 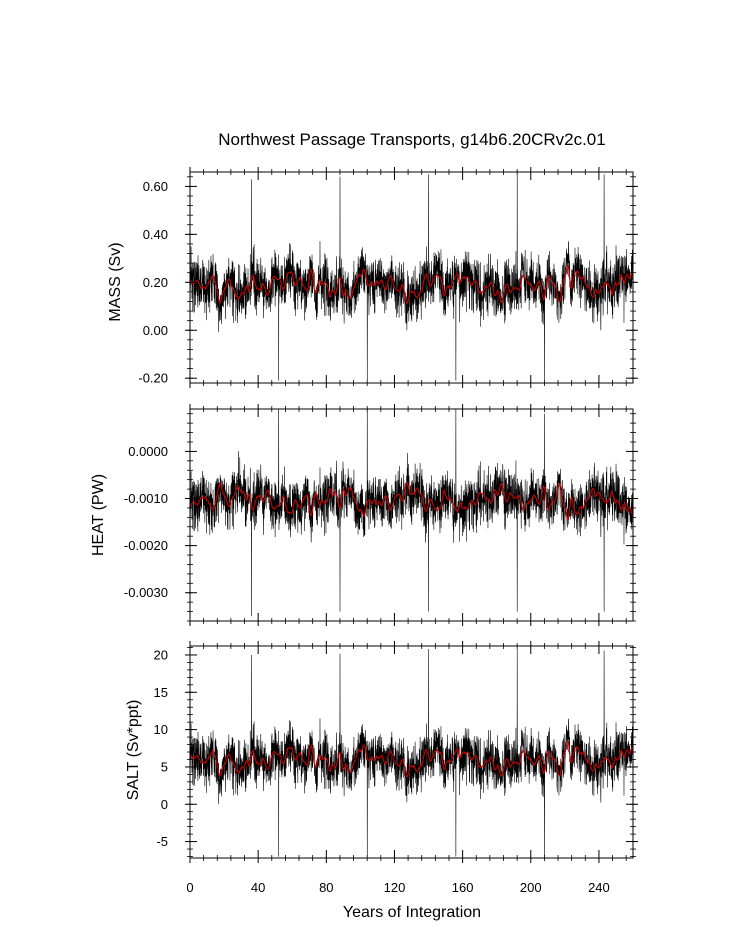 I want to click on y-tick-label: 5, so click(x=164, y=766).